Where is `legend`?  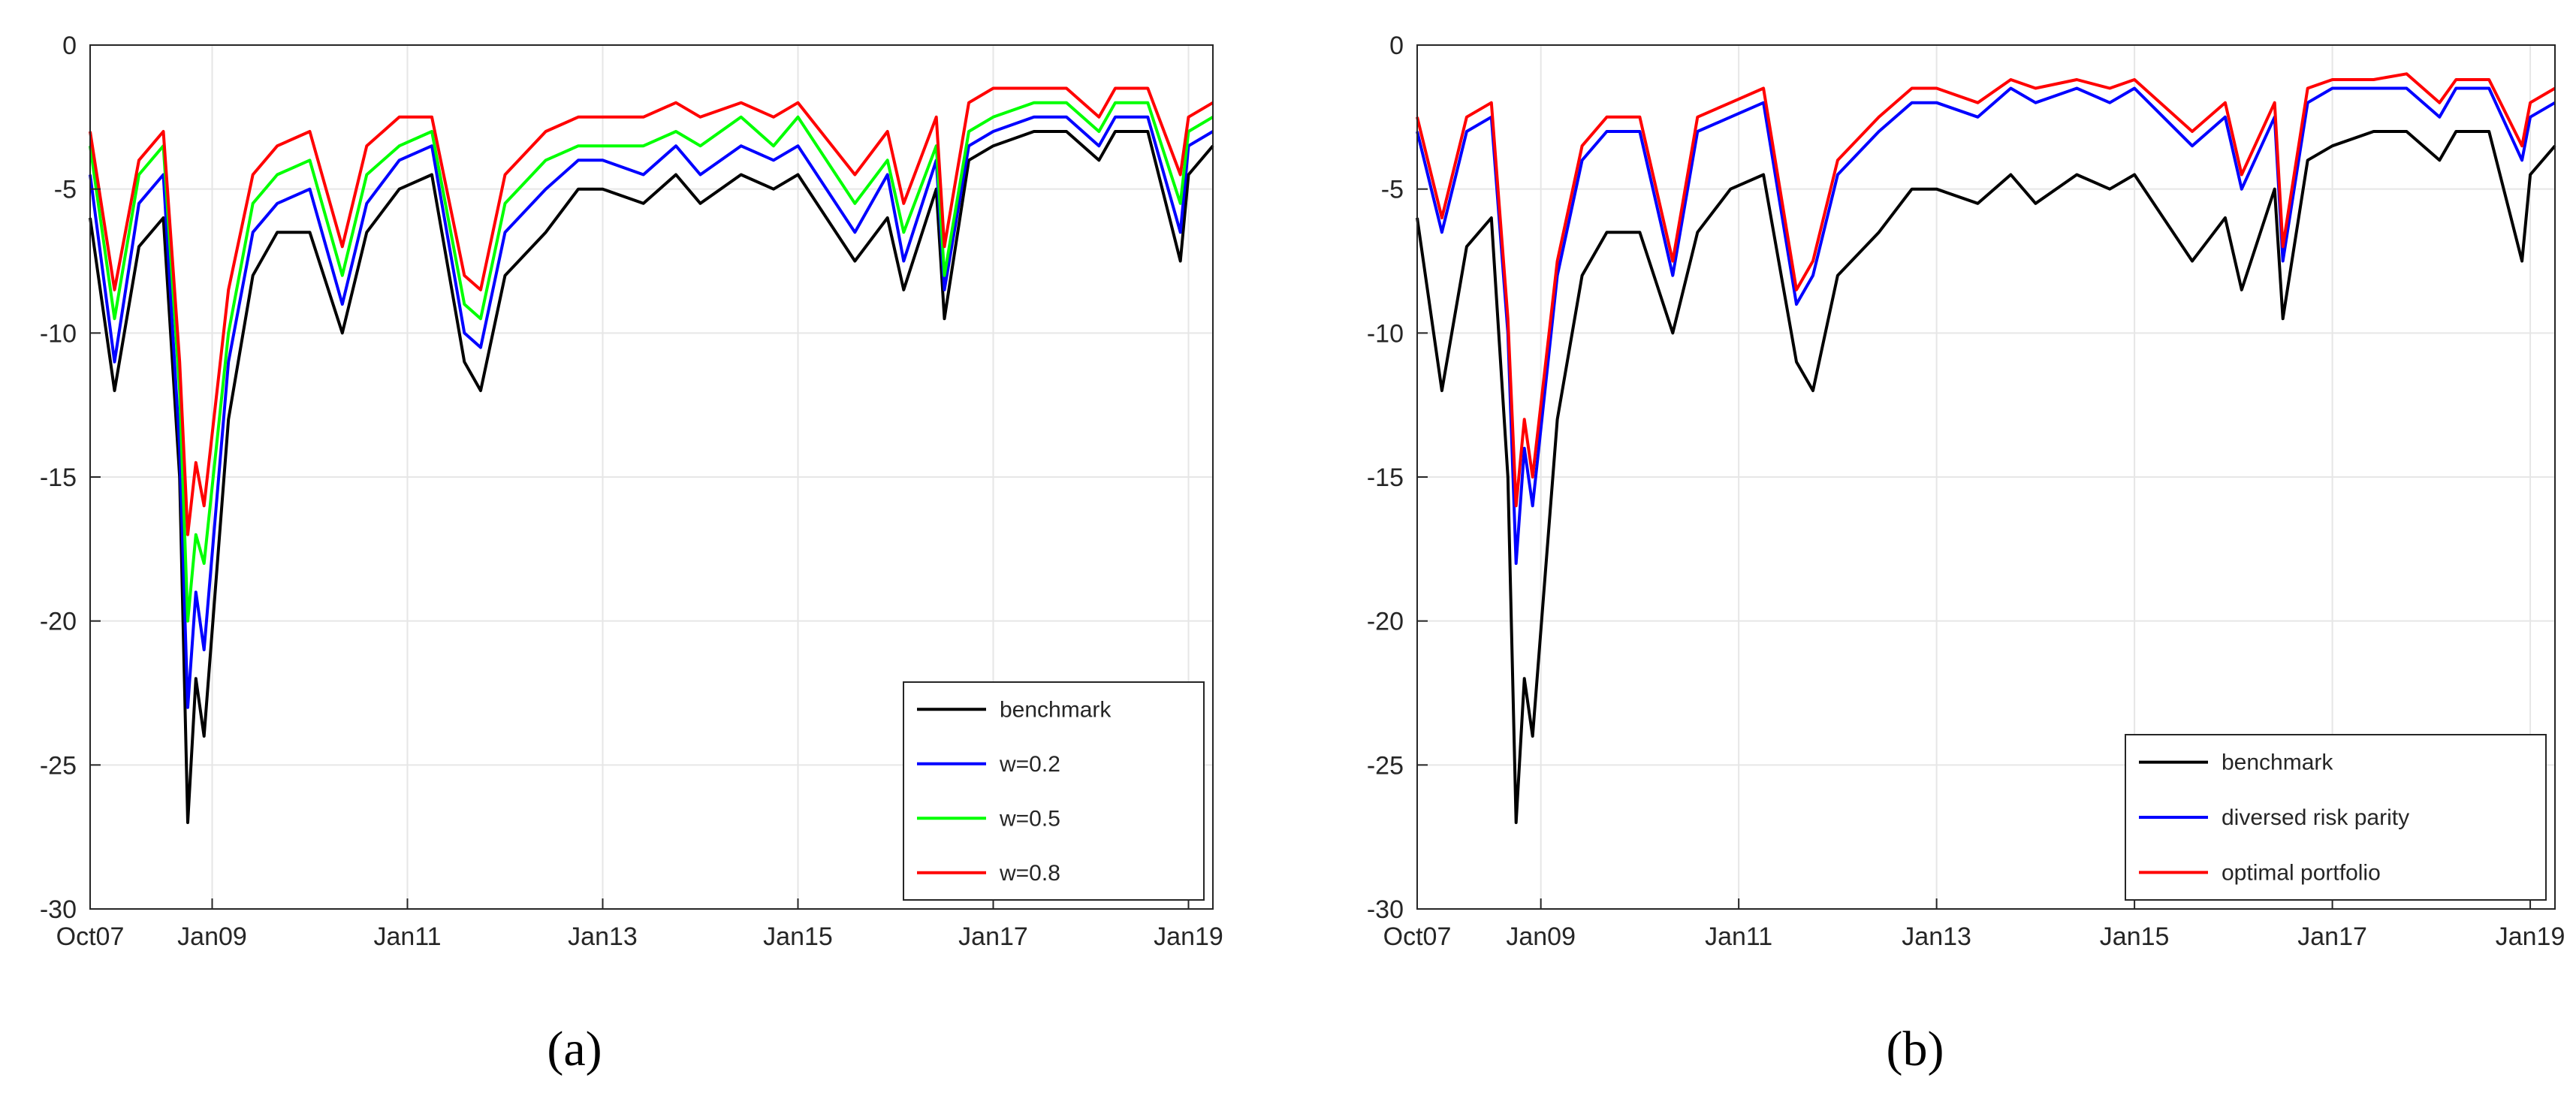 legend is located at coordinates (1054, 791).